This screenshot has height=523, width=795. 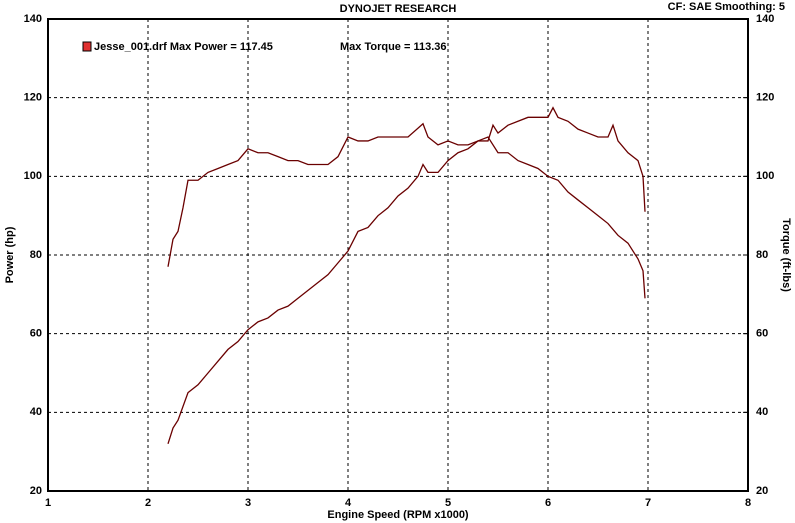 I want to click on y2-tick-label: 60, so click(x=762, y=334).